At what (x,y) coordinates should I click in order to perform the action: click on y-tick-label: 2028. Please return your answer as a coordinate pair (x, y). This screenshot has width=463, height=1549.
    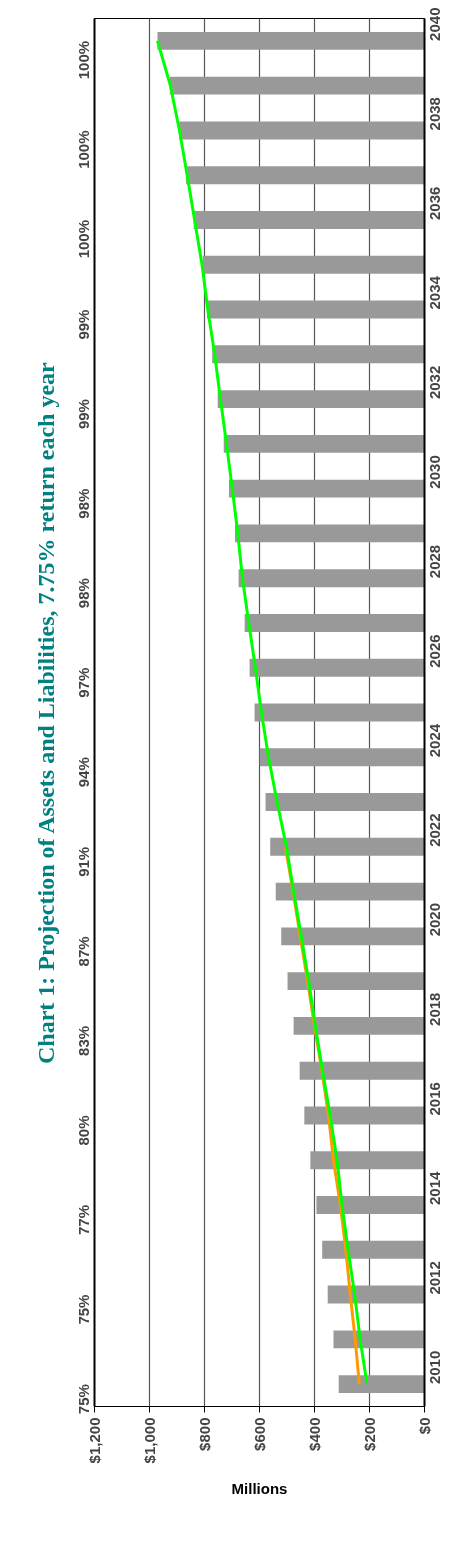
    Looking at the image, I should click on (435, 561).